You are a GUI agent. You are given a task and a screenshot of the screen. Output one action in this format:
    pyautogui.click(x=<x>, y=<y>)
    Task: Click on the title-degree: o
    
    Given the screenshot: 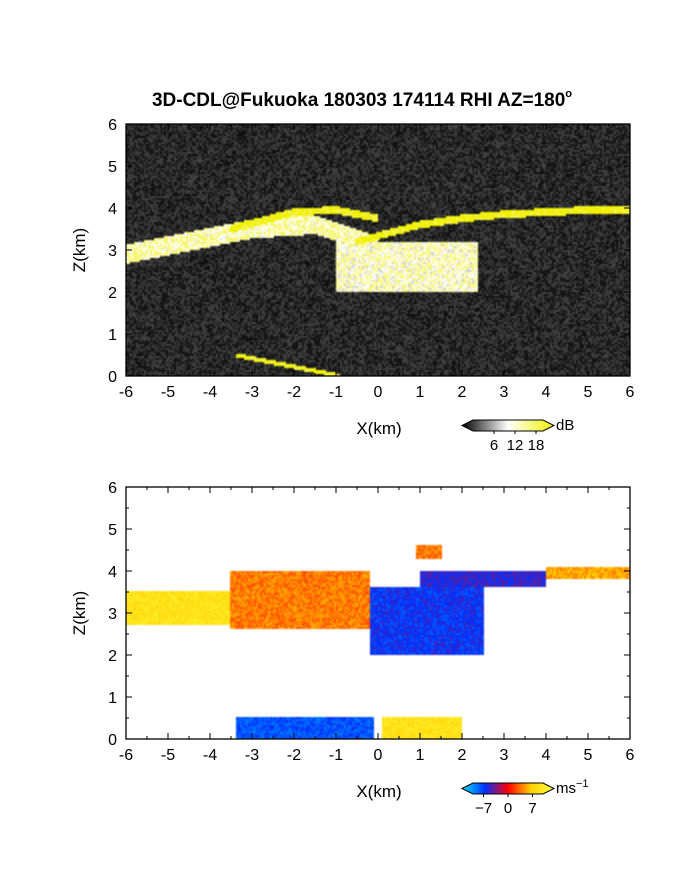 What is the action you would take?
    pyautogui.click(x=568, y=94)
    